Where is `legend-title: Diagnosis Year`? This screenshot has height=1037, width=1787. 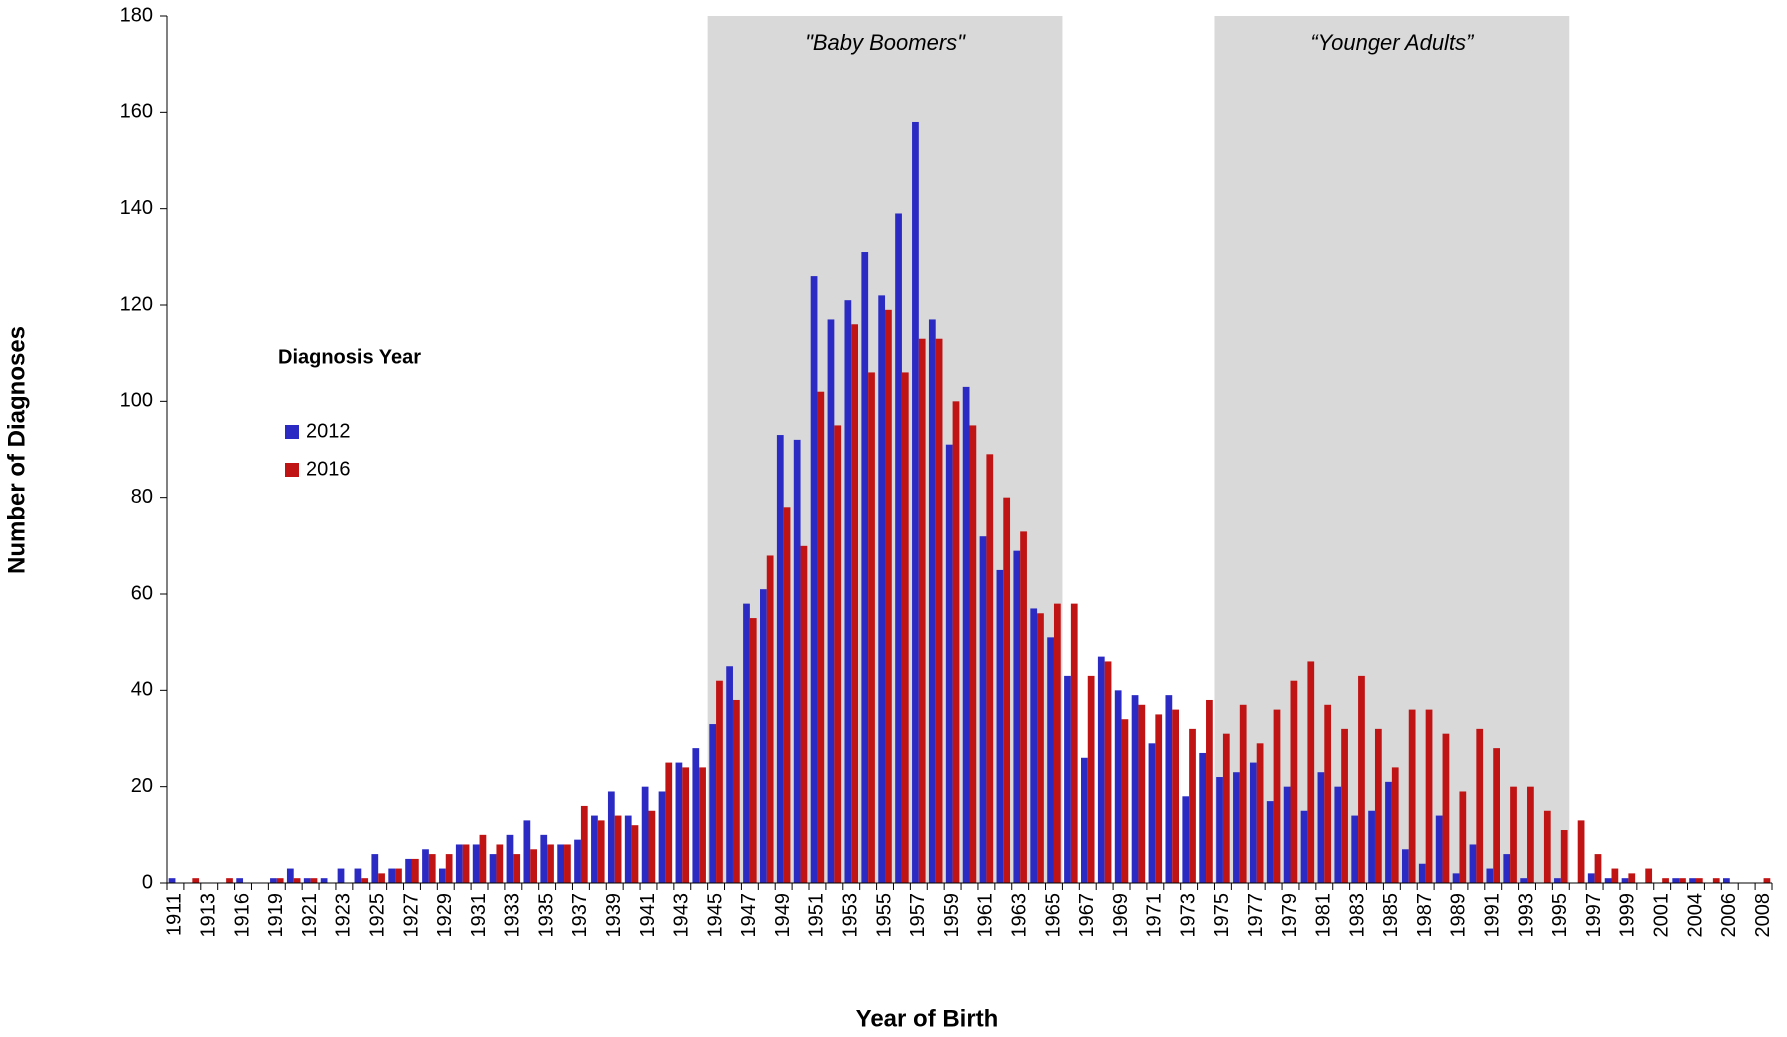 legend-title: Diagnosis Year is located at coordinates (349, 357).